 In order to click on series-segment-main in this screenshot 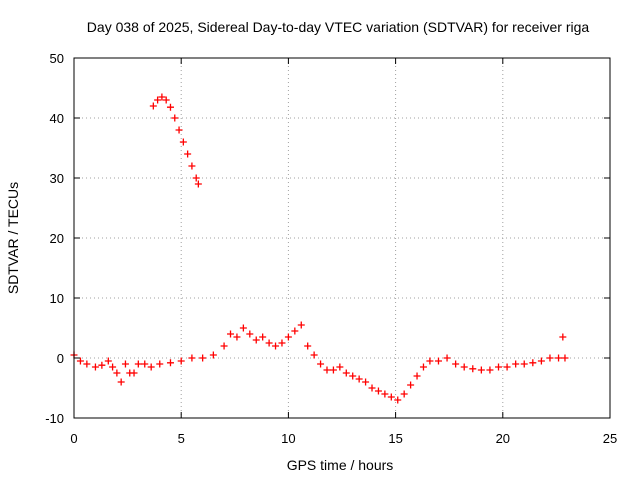, I will do `click(319, 362)`.